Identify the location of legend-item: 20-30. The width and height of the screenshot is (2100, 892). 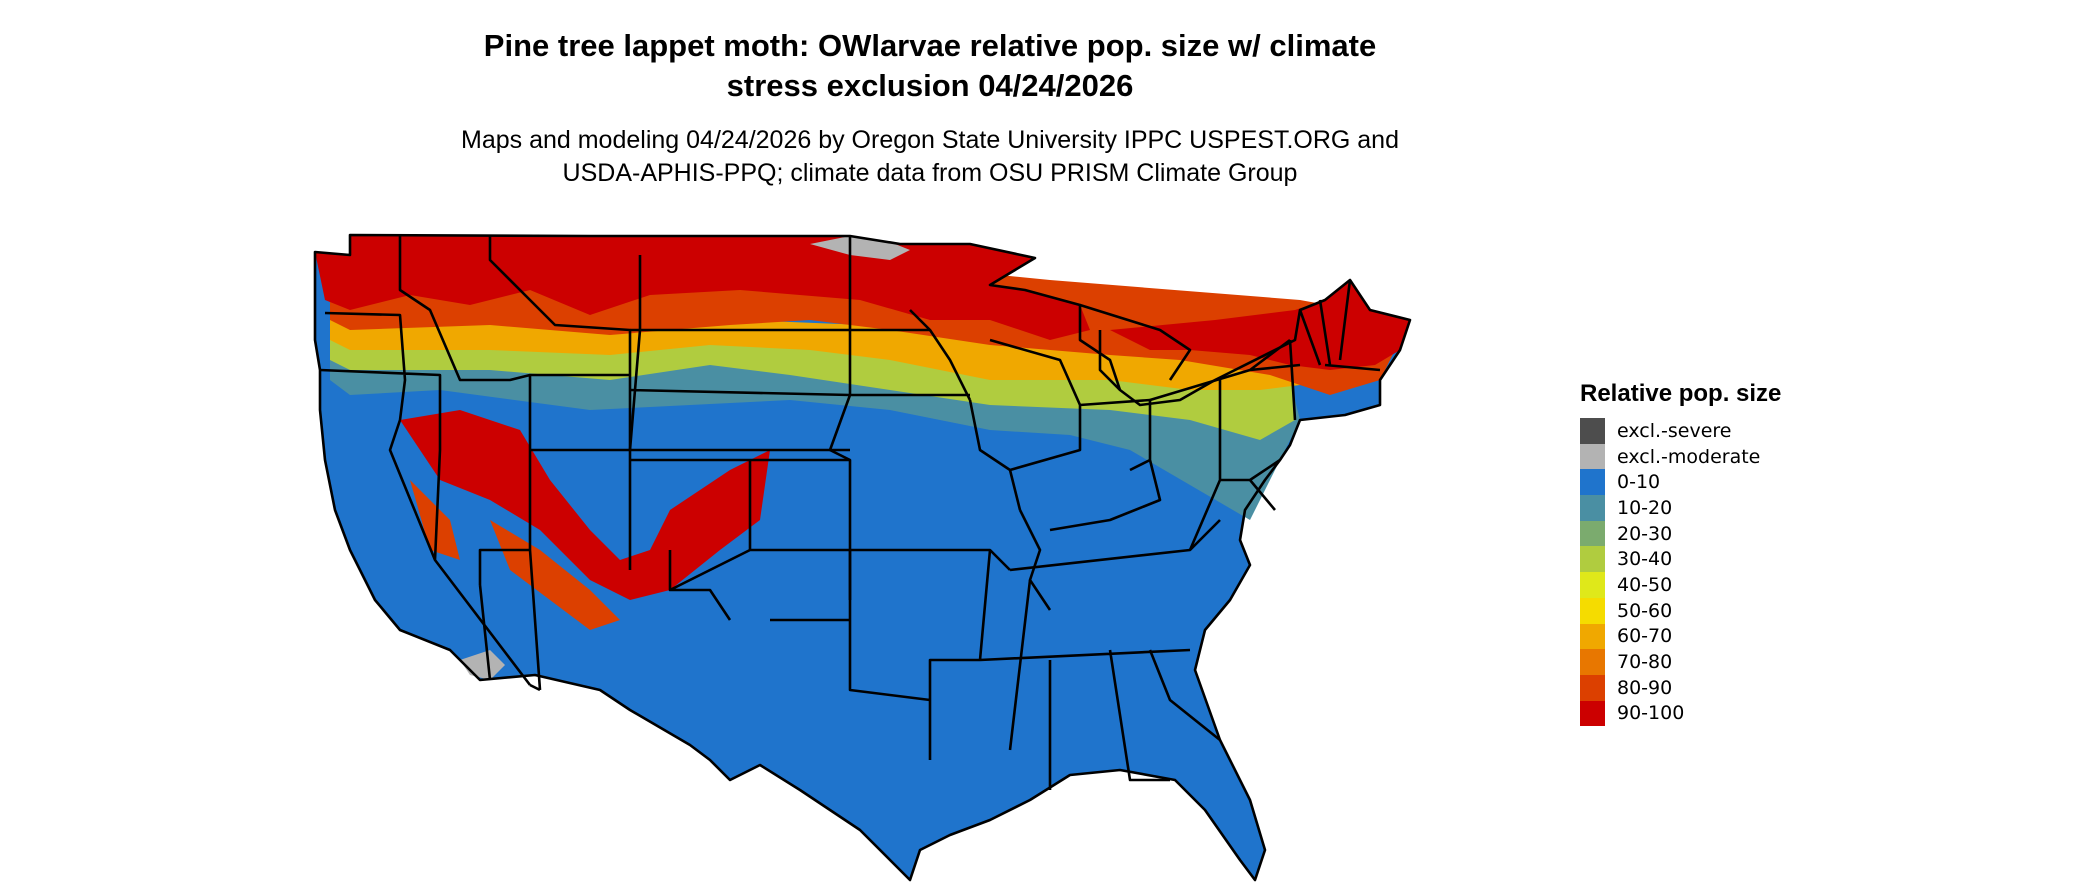
(1680, 533).